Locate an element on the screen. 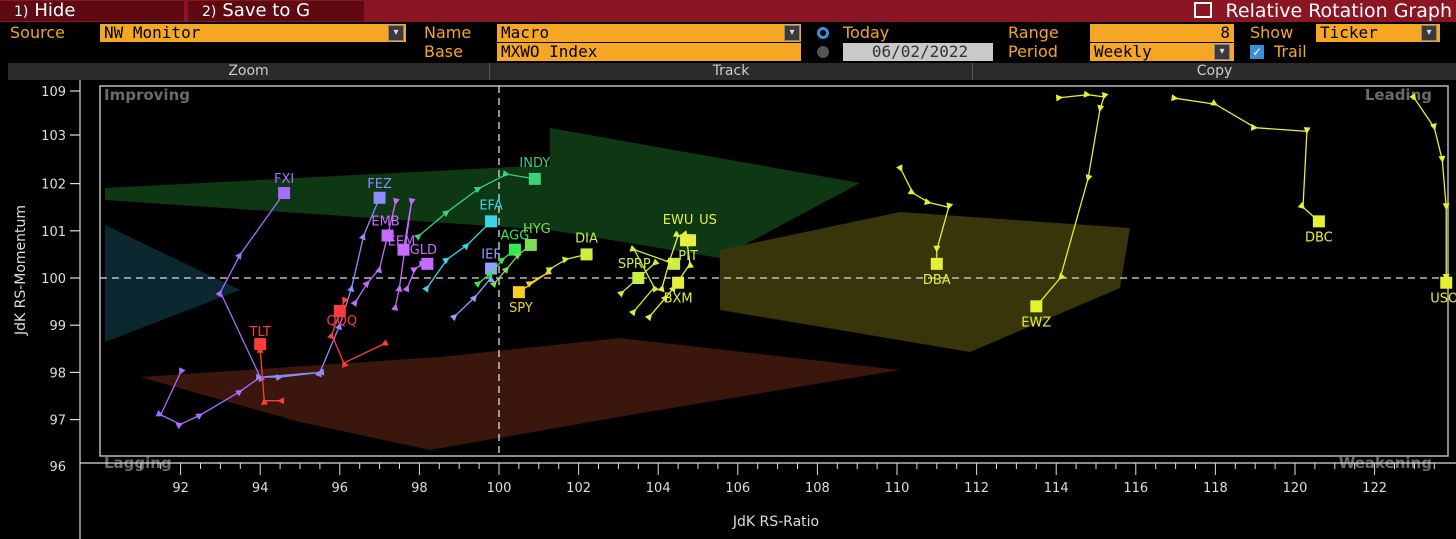 This screenshot has width=1456, height=539. series-label: FXI is located at coordinates (284, 179).